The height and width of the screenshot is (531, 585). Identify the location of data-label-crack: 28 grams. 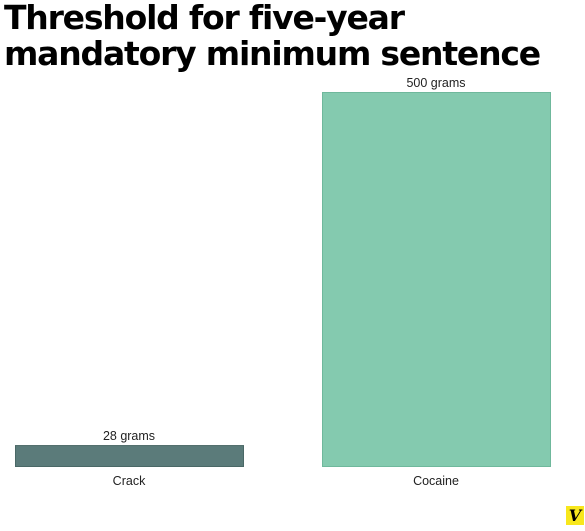
(129, 436).